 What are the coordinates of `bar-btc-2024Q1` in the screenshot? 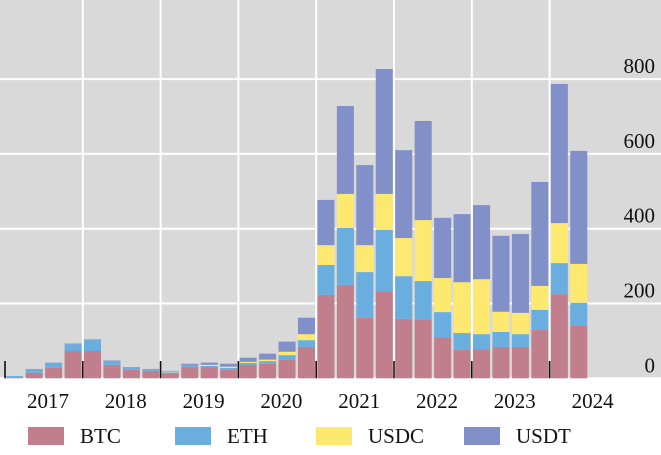 It's located at (559, 336).